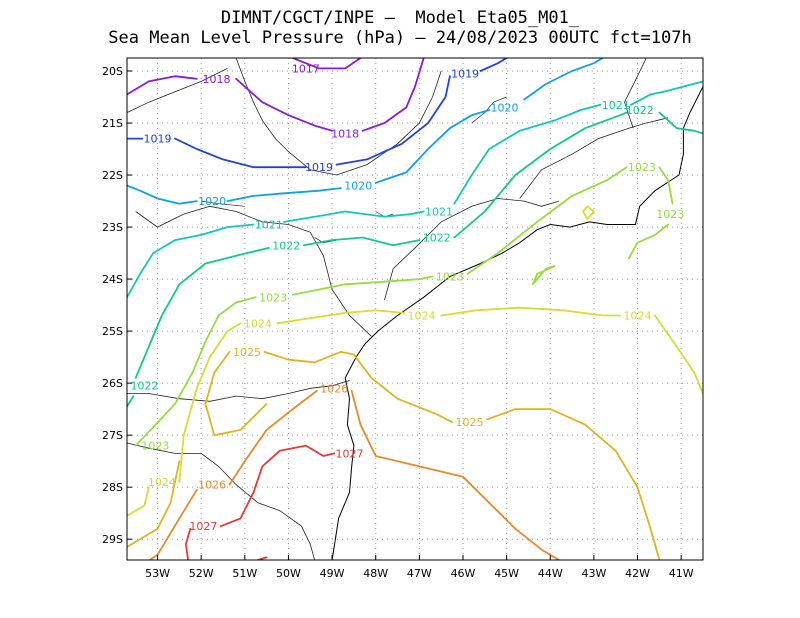 The height and width of the screenshot is (618, 800). What do you see at coordinates (112, 175) in the screenshot?
I see `lat-tick-label: 22S` at bounding box center [112, 175].